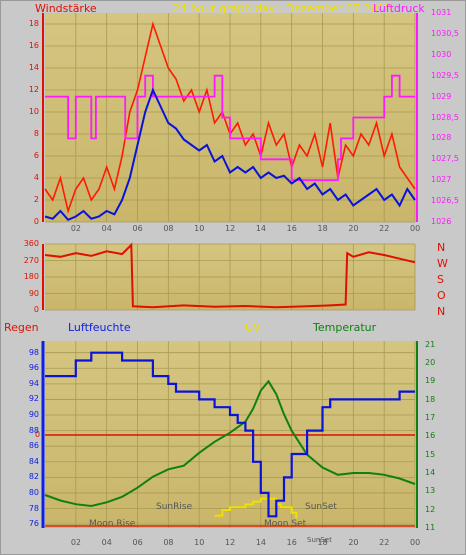  I want to click on humidity-y-tick-84: 84, so click(33, 461).